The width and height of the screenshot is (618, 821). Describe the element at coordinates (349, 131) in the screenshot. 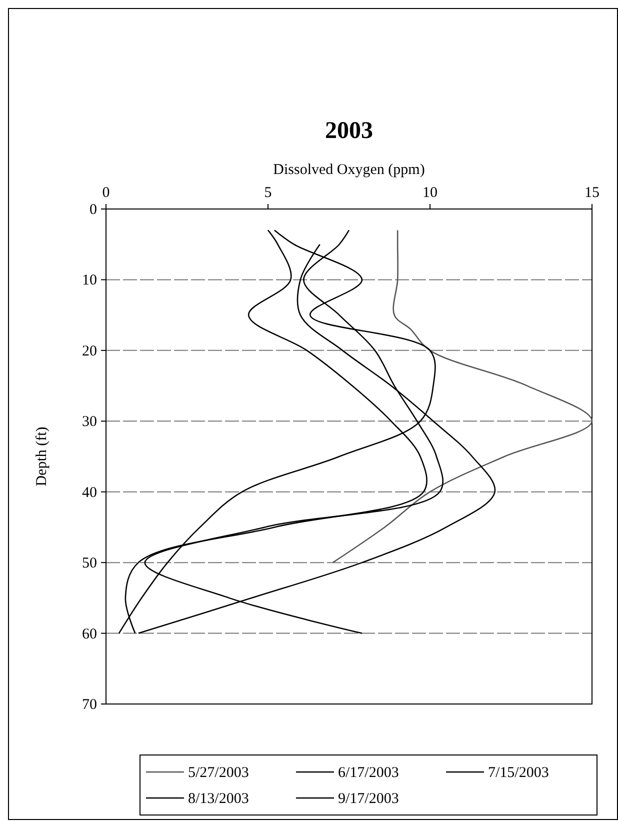

I see `chart-title: 2003` at that location.